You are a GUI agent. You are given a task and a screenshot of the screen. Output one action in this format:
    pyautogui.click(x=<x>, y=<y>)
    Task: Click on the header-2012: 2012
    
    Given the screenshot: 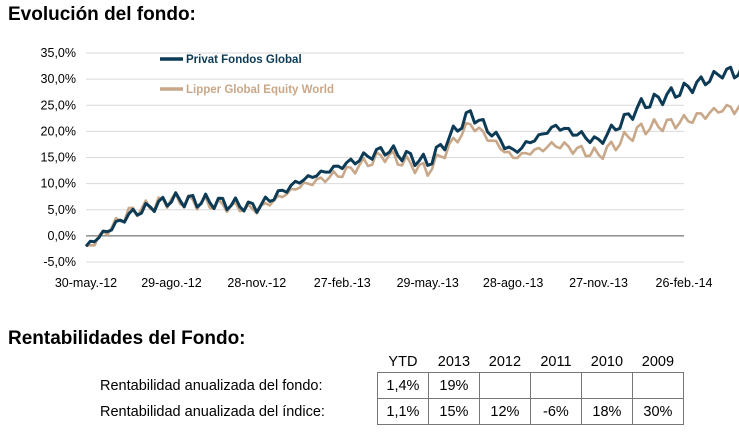 What is the action you would take?
    pyautogui.click(x=505, y=362)
    